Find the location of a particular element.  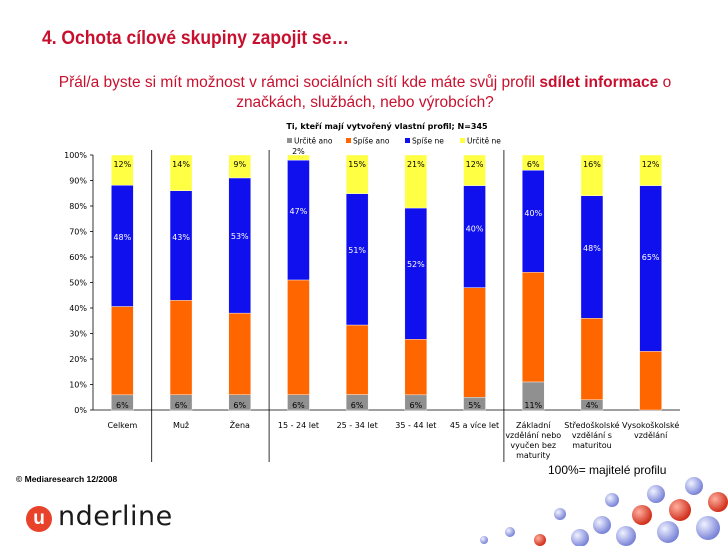

category-label: maturity is located at coordinates (533, 455).